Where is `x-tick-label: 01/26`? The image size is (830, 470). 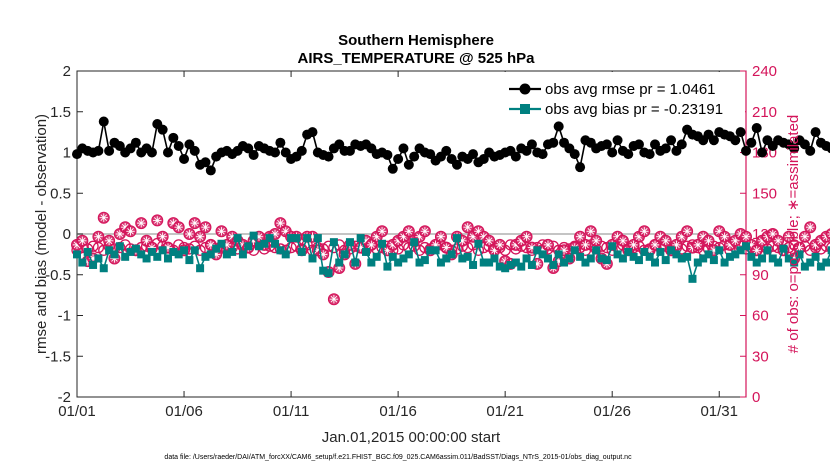
x-tick-label: 01/26 is located at coordinates (612, 411).